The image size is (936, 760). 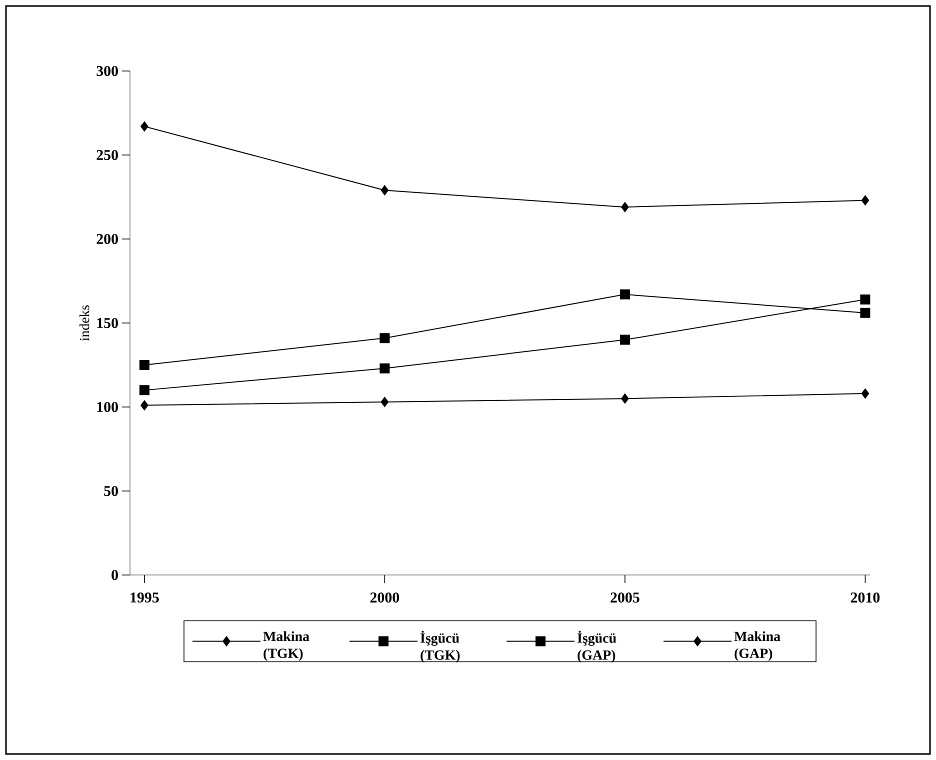 I want to click on x-tick-label: 2000, so click(x=385, y=597).